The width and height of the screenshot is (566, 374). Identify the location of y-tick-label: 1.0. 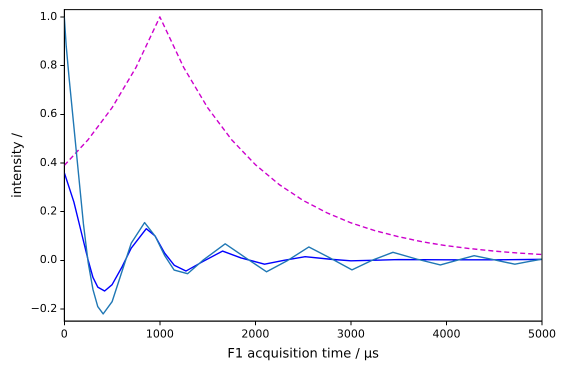
(49, 16).